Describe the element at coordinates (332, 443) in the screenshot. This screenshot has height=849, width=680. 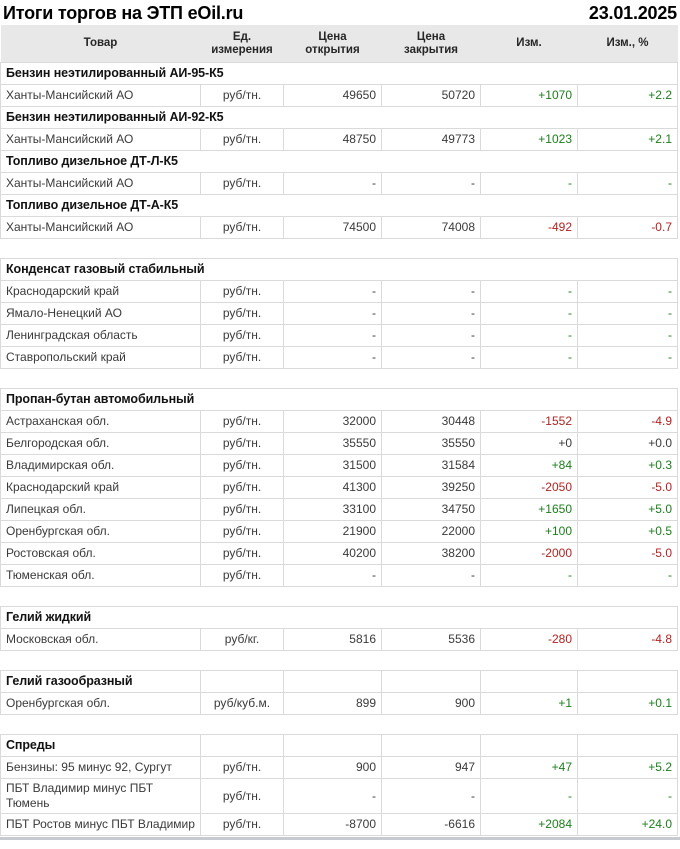
I see `open-price-cell: 35550` at that location.